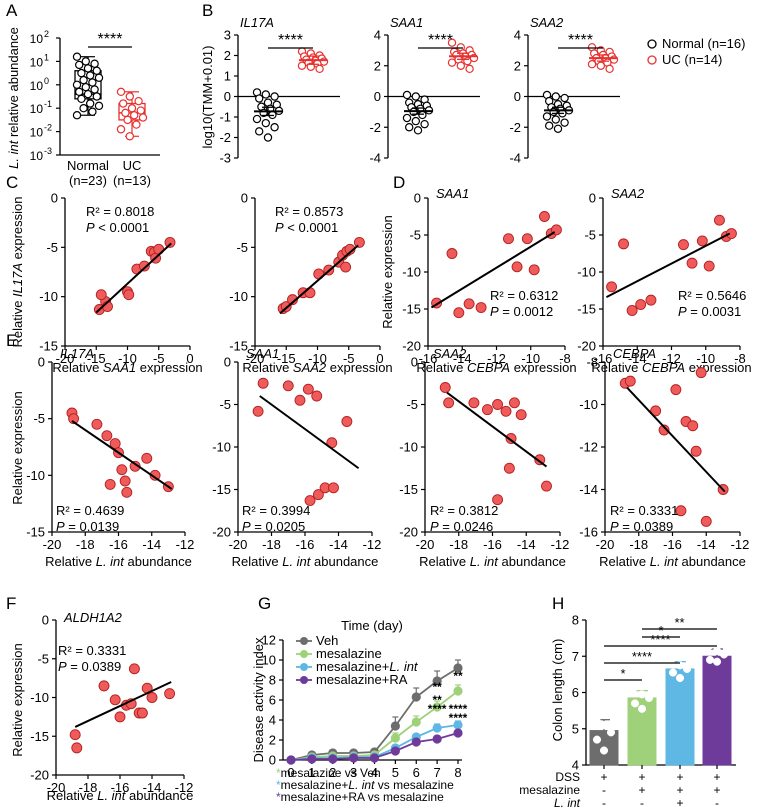 This screenshot has height=807, width=763. I want to click on F-p-part-1: = 0.0389, so click(94, 666).